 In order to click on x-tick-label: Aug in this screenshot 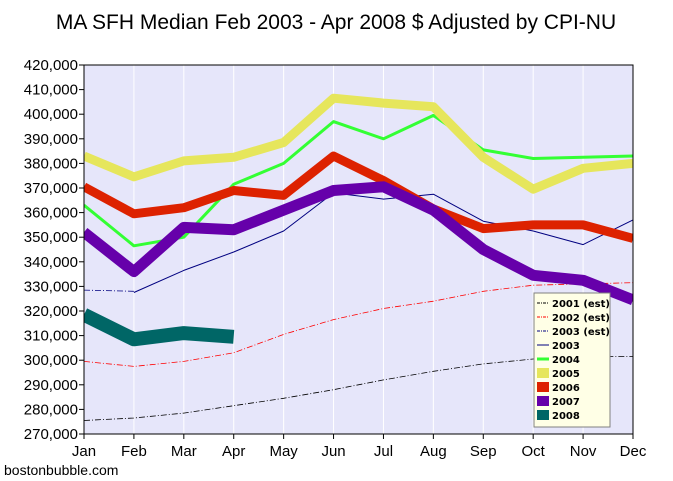, I will do `click(433, 451)`.